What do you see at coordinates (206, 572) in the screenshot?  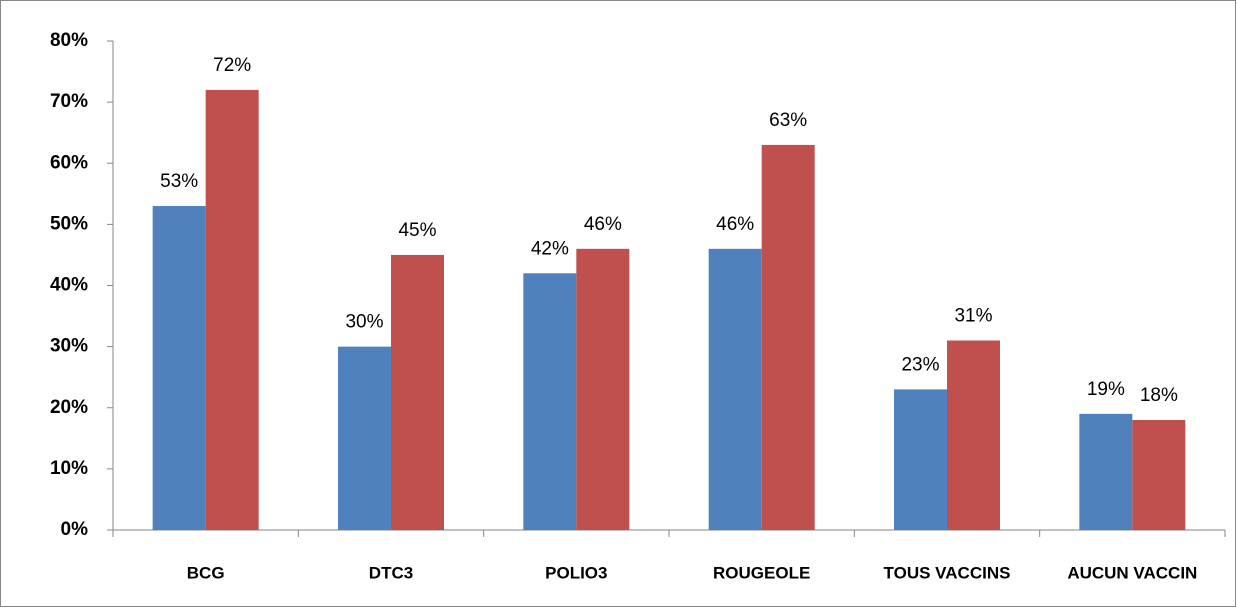 I see `x-tick-label: BCG` at bounding box center [206, 572].